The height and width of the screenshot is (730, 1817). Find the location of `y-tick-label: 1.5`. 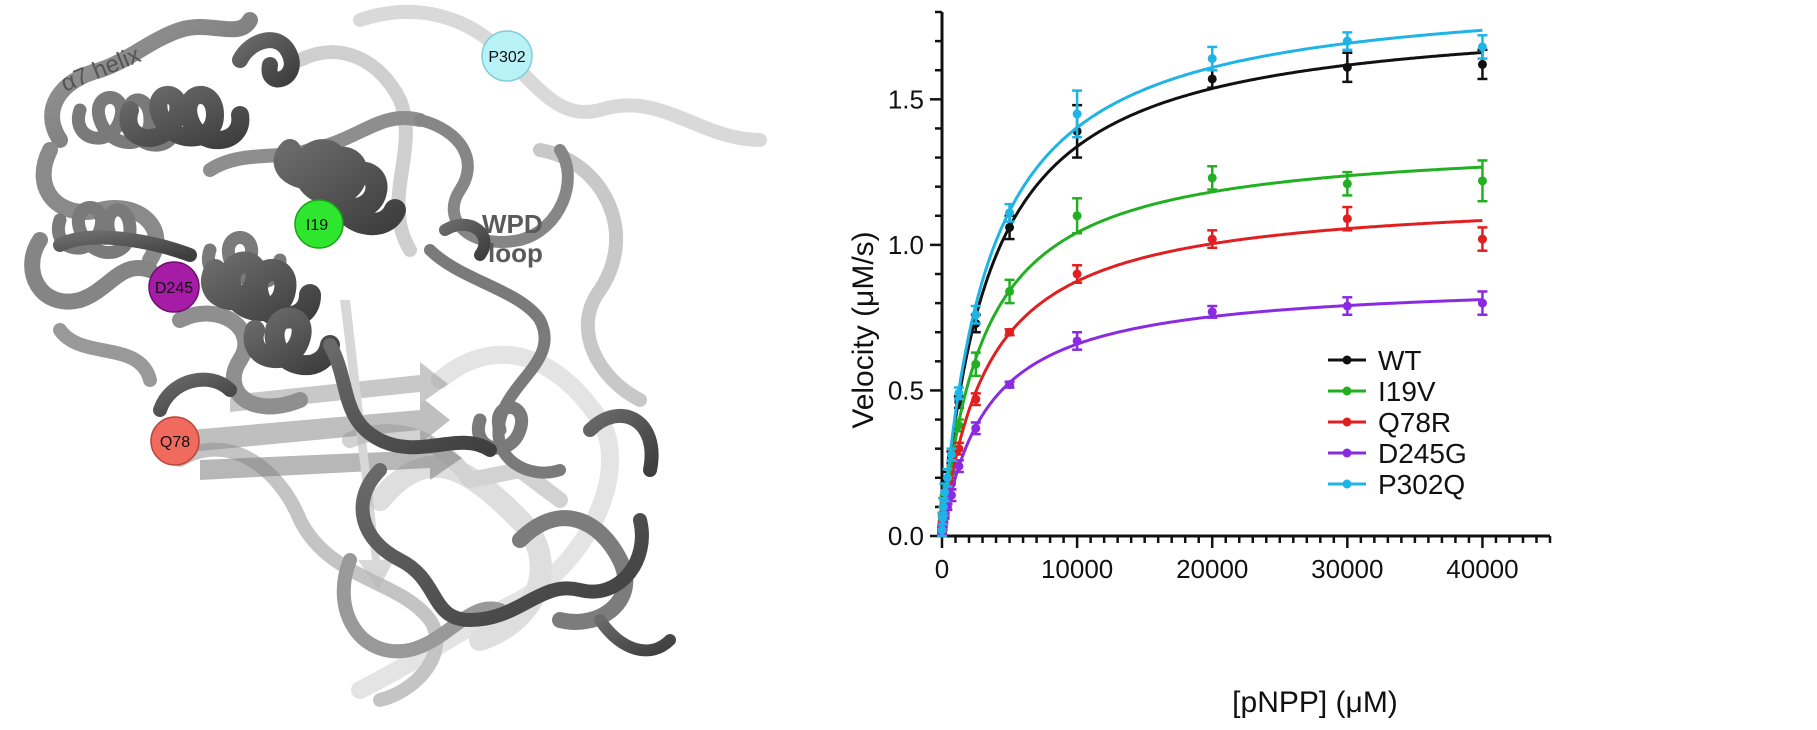

y-tick-label: 1.5 is located at coordinates (906, 99).